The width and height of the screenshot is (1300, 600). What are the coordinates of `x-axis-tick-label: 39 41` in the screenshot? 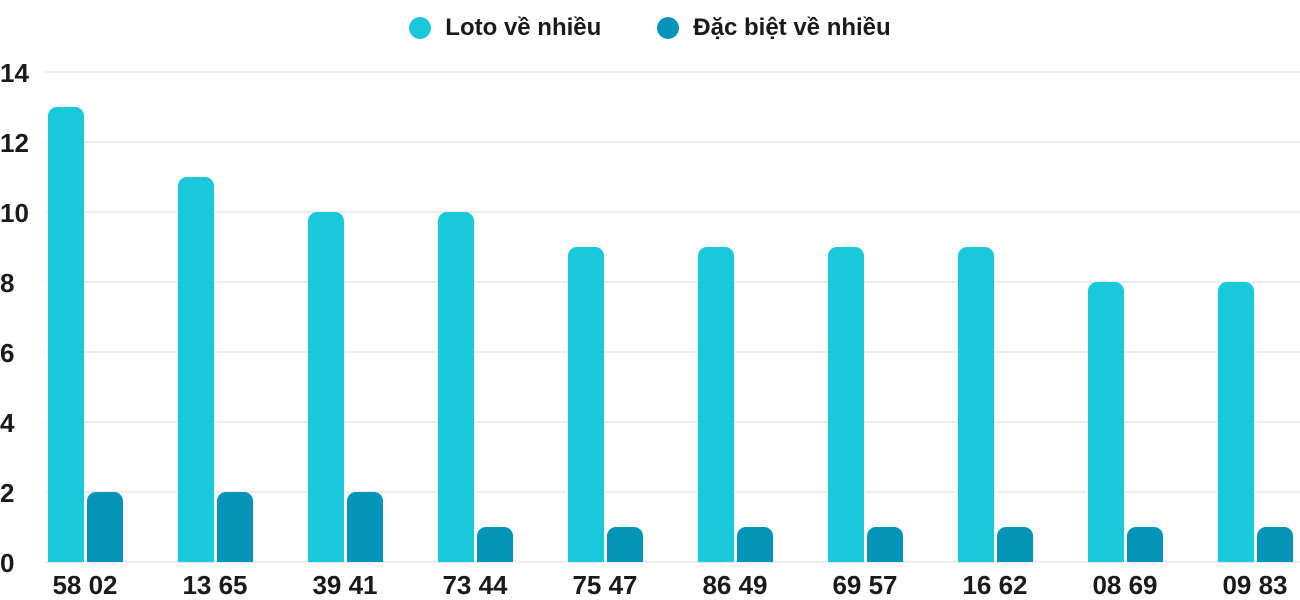 It's located at (345, 585).